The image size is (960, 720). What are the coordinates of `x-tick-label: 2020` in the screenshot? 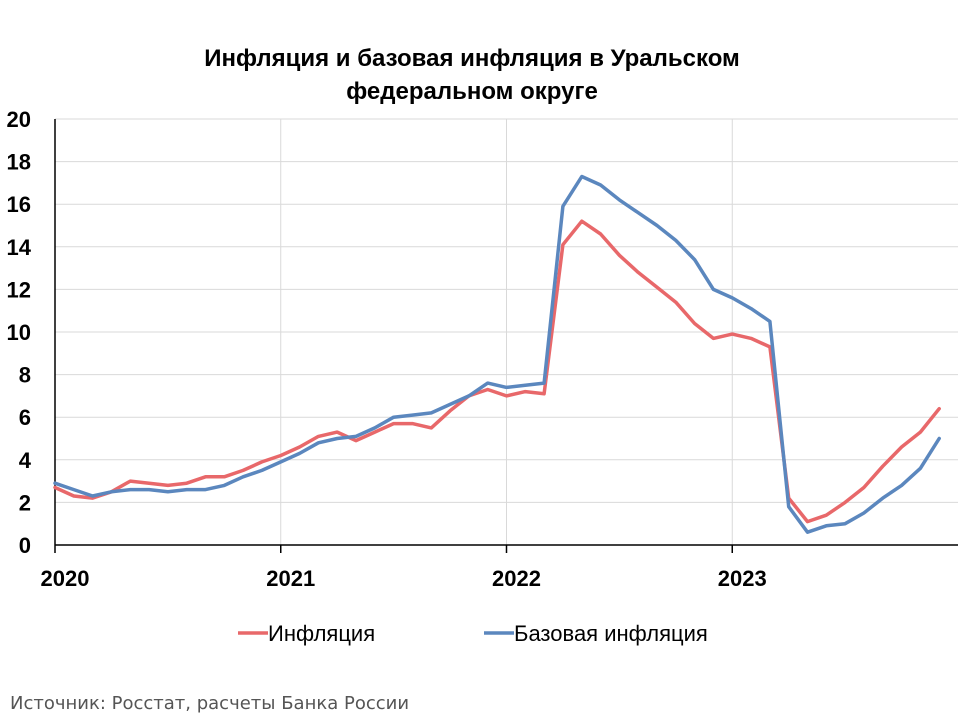 It's located at (65, 578).